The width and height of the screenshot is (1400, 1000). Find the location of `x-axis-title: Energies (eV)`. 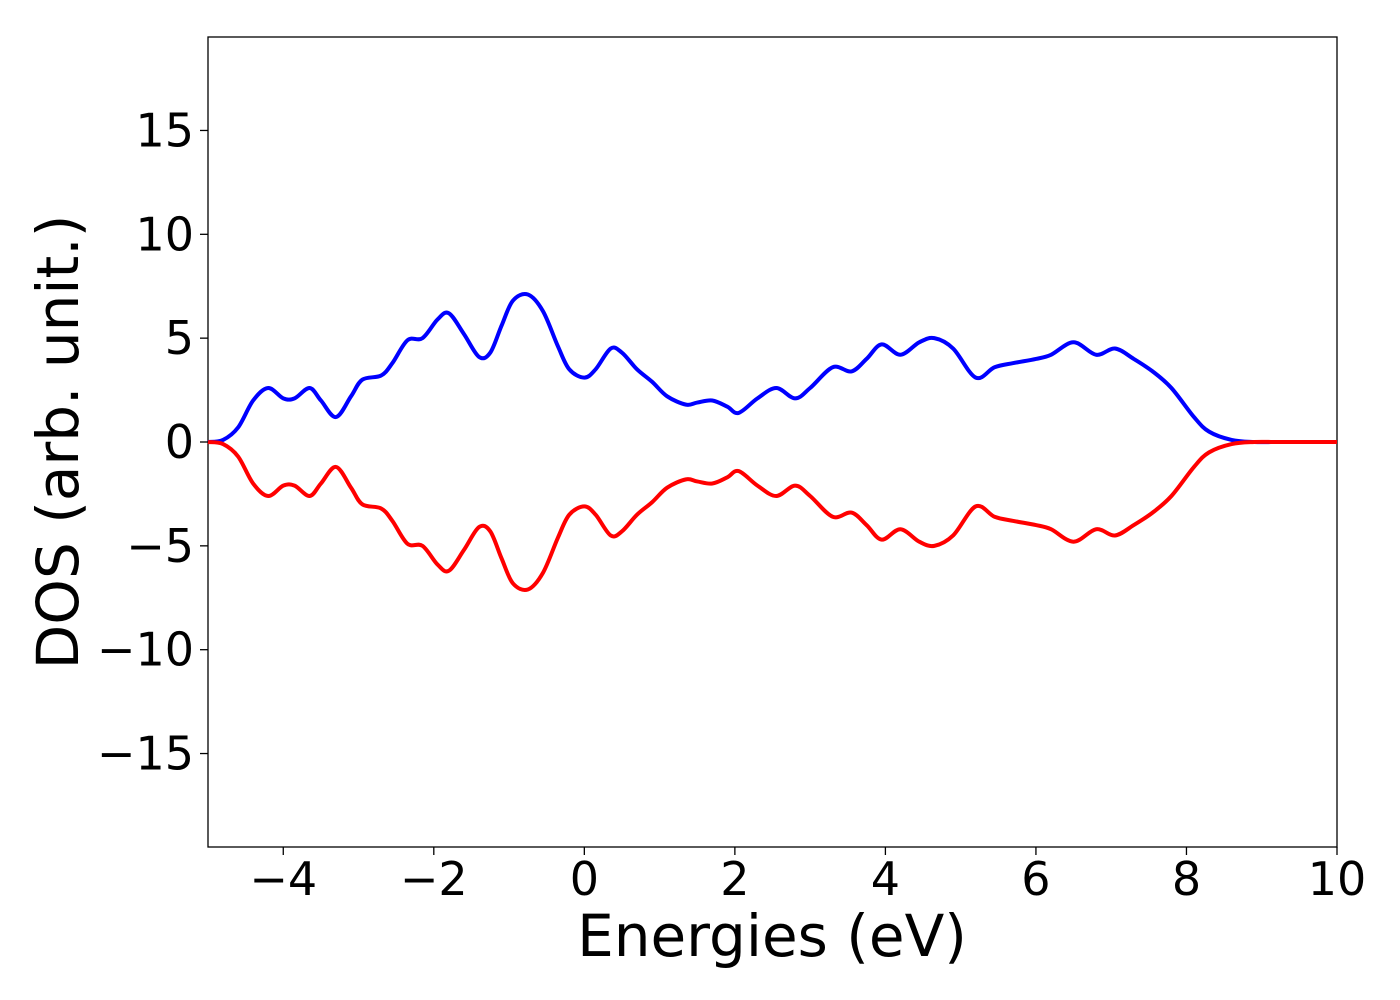

x-axis-title: Energies (eV) is located at coordinates (772, 936).